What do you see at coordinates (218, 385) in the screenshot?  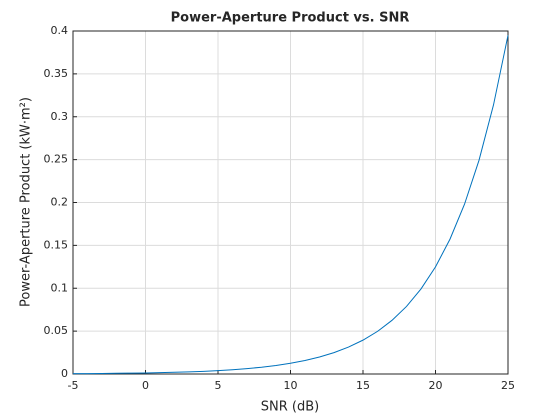 I see `x-tick-label: 5` at bounding box center [218, 385].